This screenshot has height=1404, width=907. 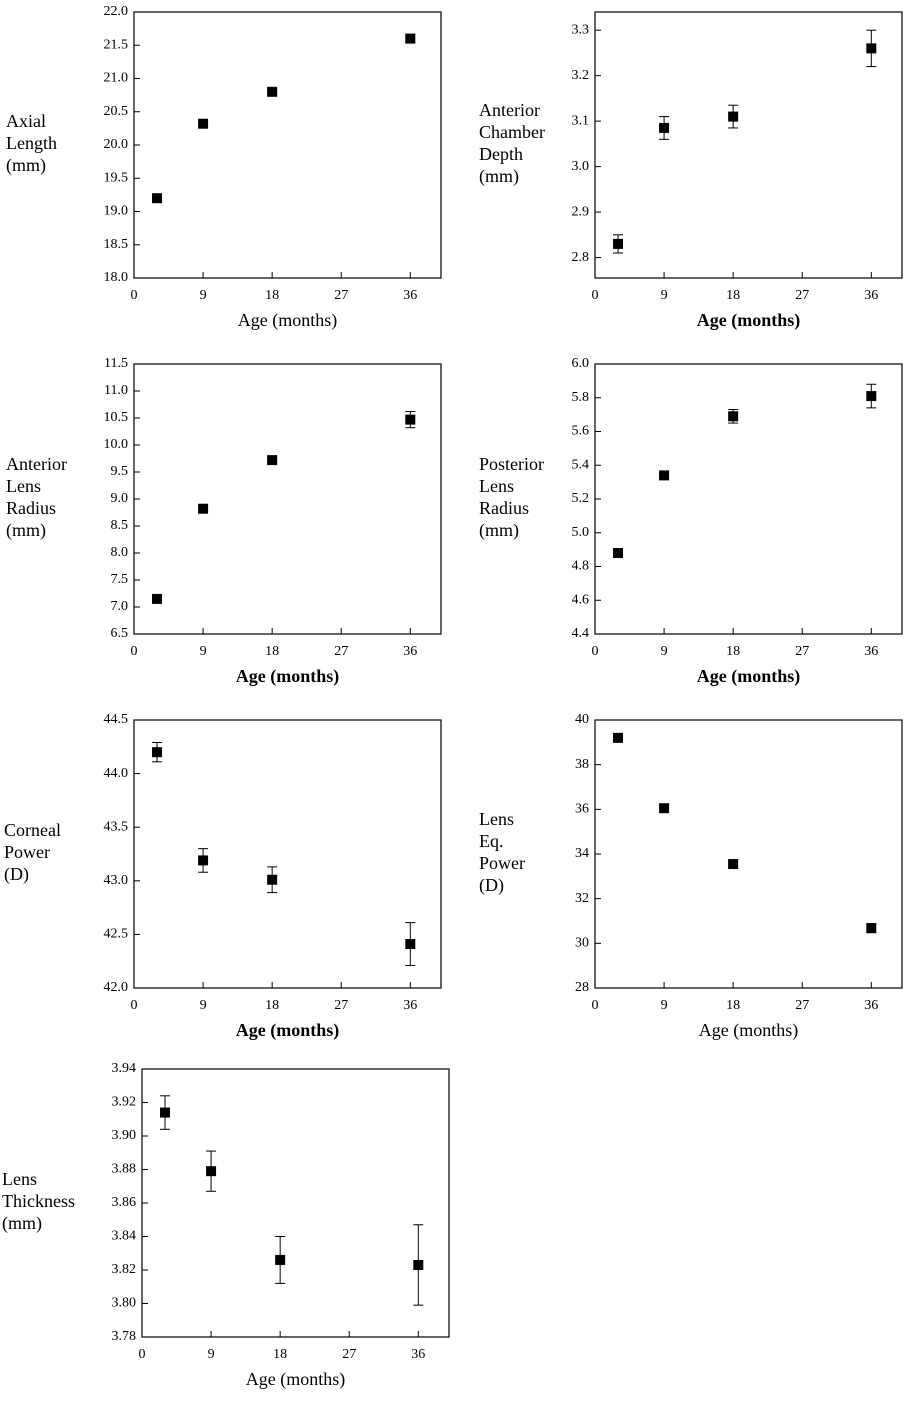 What do you see at coordinates (116, 363) in the screenshot?
I see `y-tick-label: 11.5` at bounding box center [116, 363].